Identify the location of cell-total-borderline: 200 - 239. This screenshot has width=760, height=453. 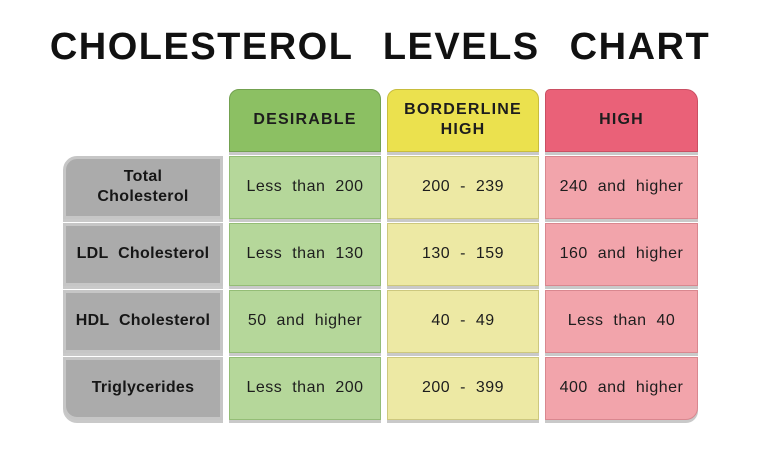
(463, 187).